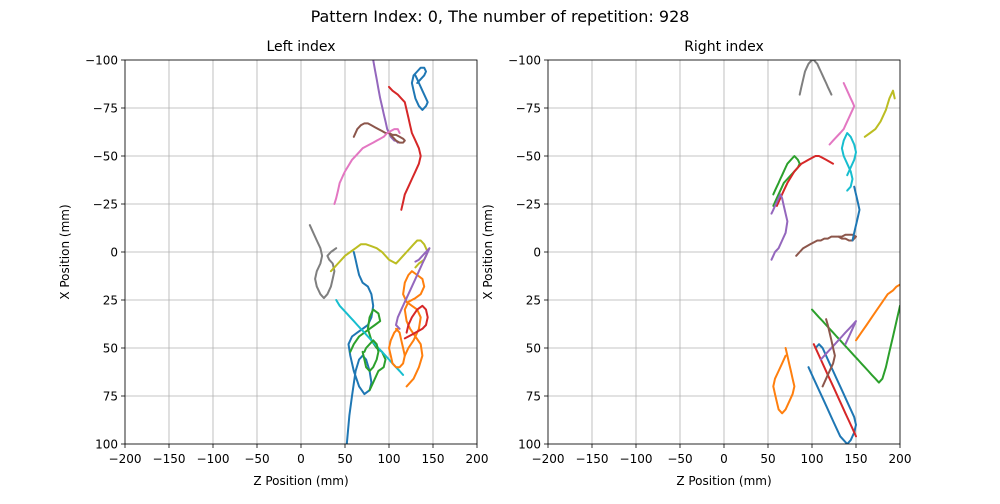 Image resolution: width=1000 pixels, height=504 pixels. I want to click on right-index-xtick-label-5: 50, so click(767, 459).